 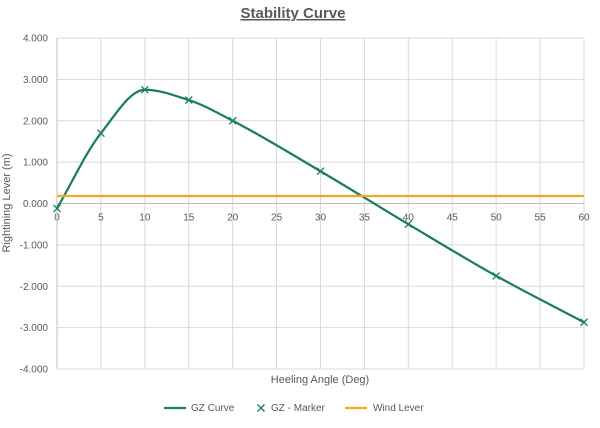 I want to click on x-tick-label: 20, so click(x=233, y=218).